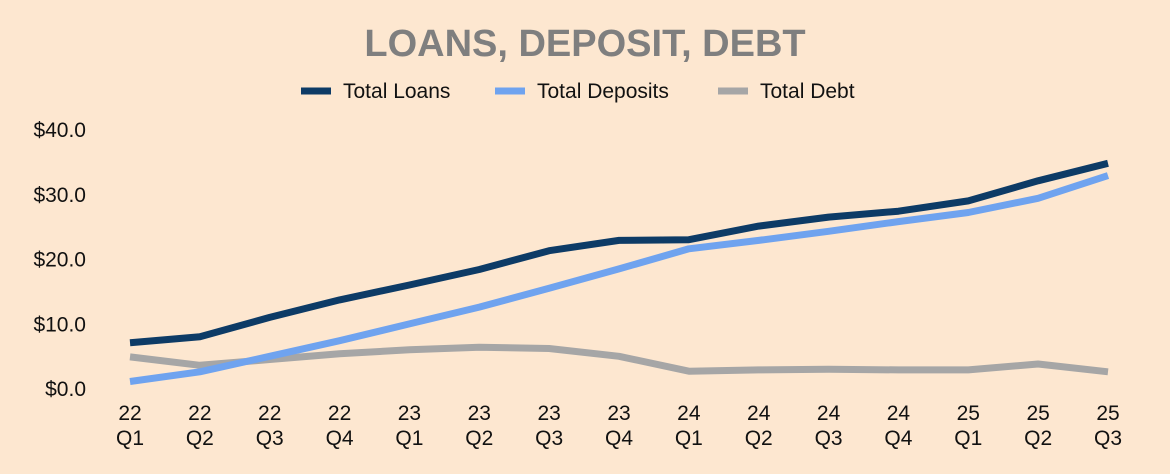  I want to click on chart-title: LOANS, DEPOSIT, DEBT, so click(584, 44).